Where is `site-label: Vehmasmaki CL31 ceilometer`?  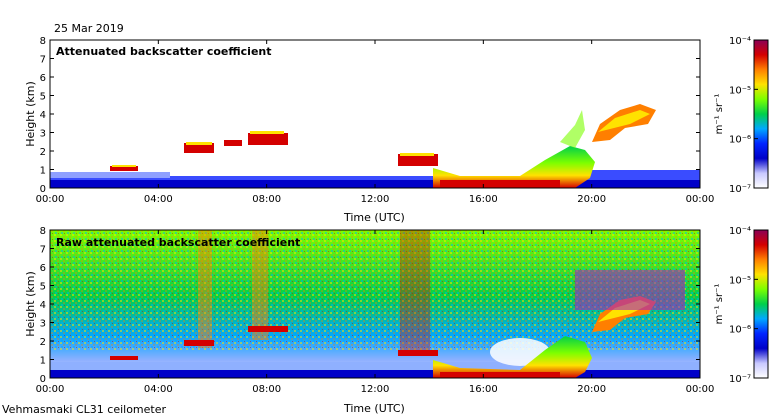 site-label: Vehmasmaki CL31 ceilometer is located at coordinates (84, 409).